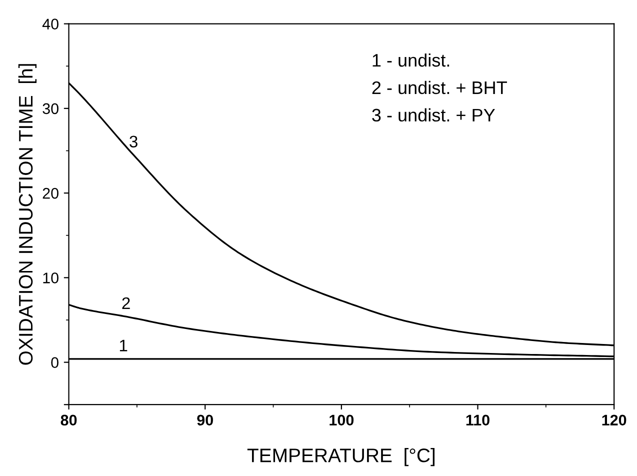  I want to click on x-tick-label: 90, so click(205, 420).